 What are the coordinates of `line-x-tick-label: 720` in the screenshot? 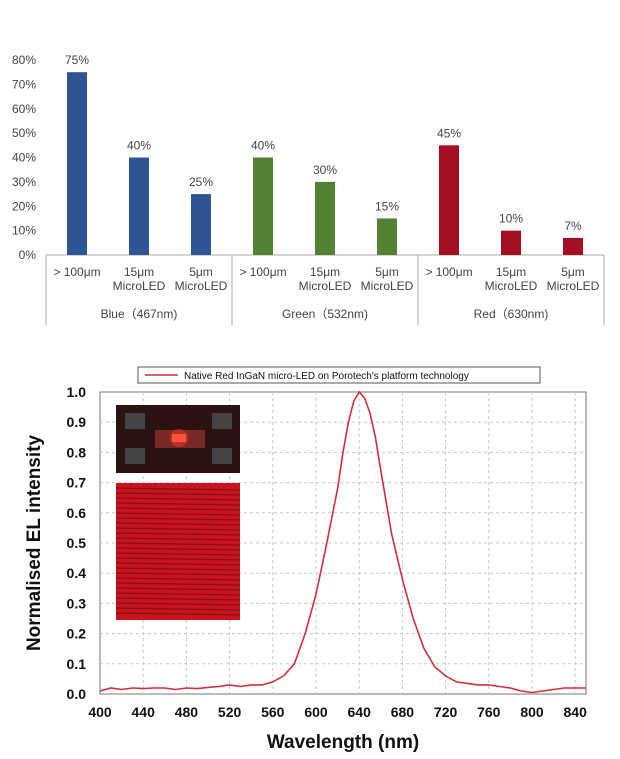 It's located at (446, 712).